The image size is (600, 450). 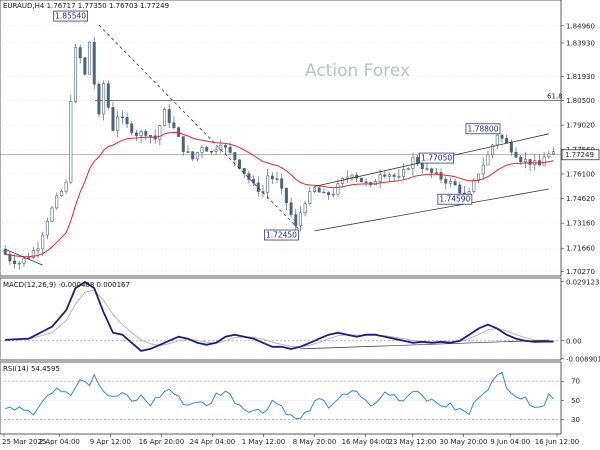 I want to click on price-tick-label: 1.70270, so click(x=580, y=272).